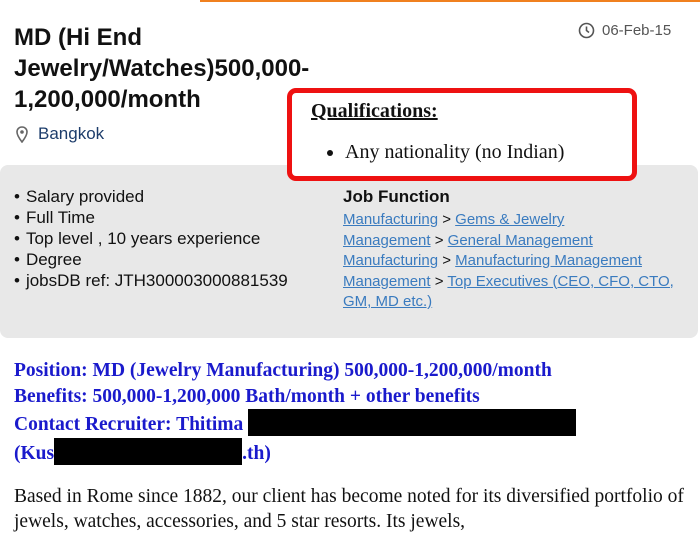 This screenshot has width=700, height=536. What do you see at coordinates (396, 196) in the screenshot?
I see `job-function-heading: Job Function` at bounding box center [396, 196].